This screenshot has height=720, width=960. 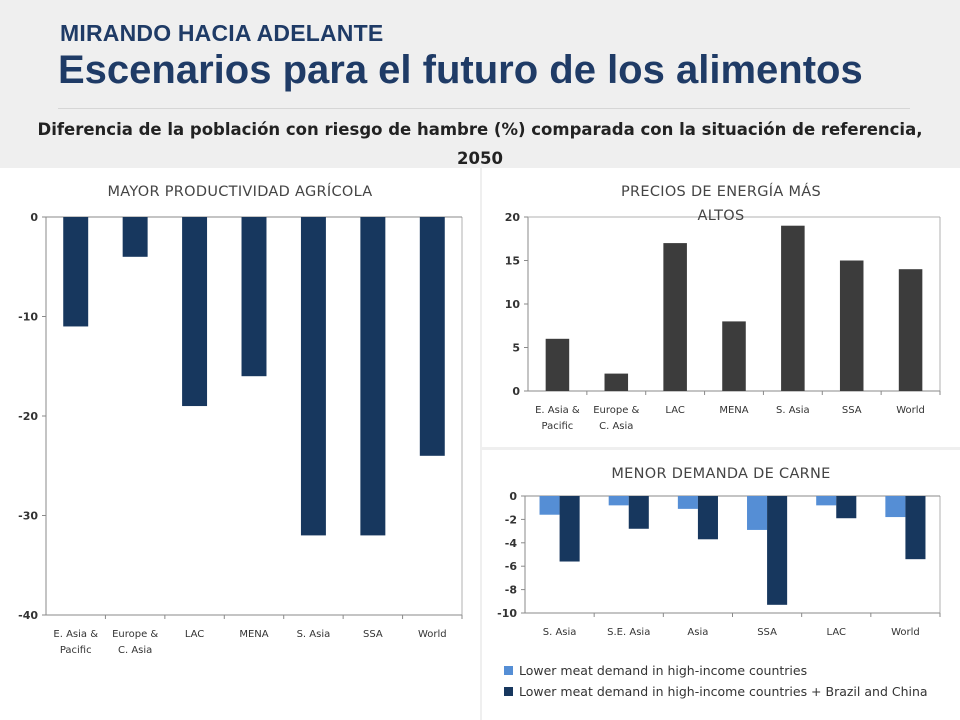 What do you see at coordinates (511, 566) in the screenshot?
I see `y-tick-label: -6` at bounding box center [511, 566].